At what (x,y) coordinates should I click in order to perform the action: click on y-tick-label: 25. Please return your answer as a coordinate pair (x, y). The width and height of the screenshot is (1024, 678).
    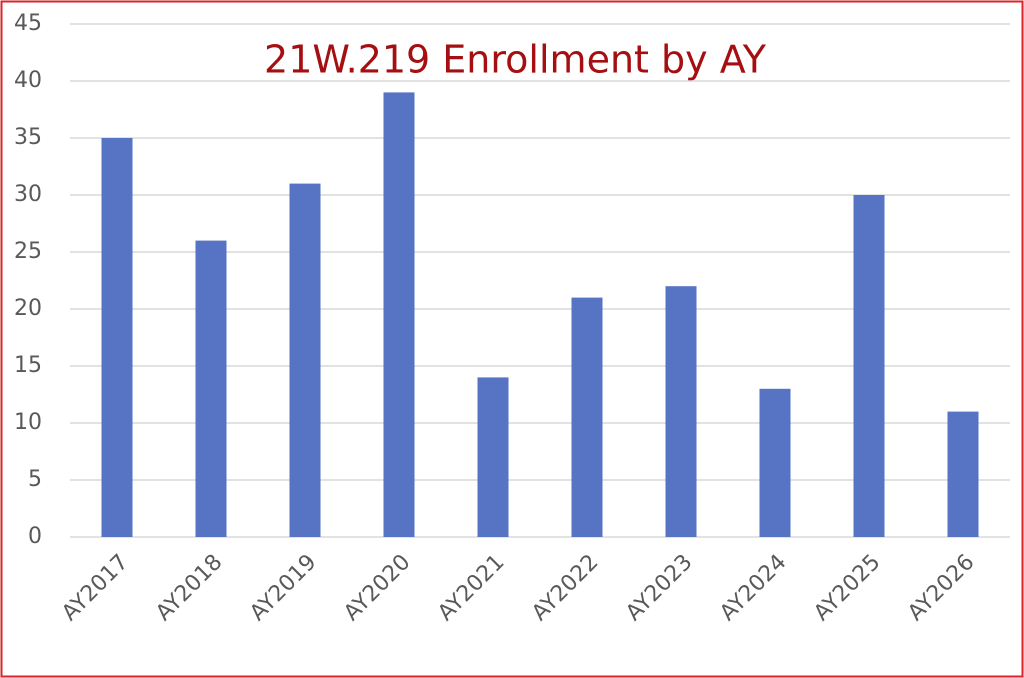
    Looking at the image, I should click on (28, 251).